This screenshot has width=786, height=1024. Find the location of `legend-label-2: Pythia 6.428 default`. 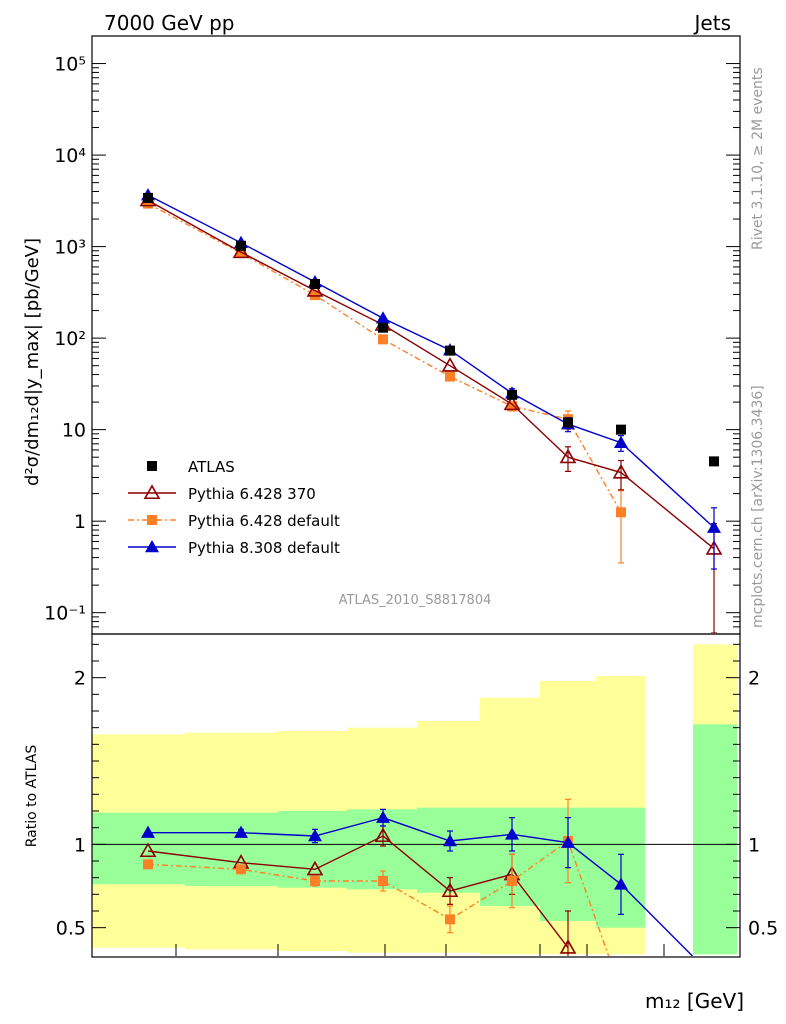

legend-label-2: Pythia 6.428 default is located at coordinates (264, 521).